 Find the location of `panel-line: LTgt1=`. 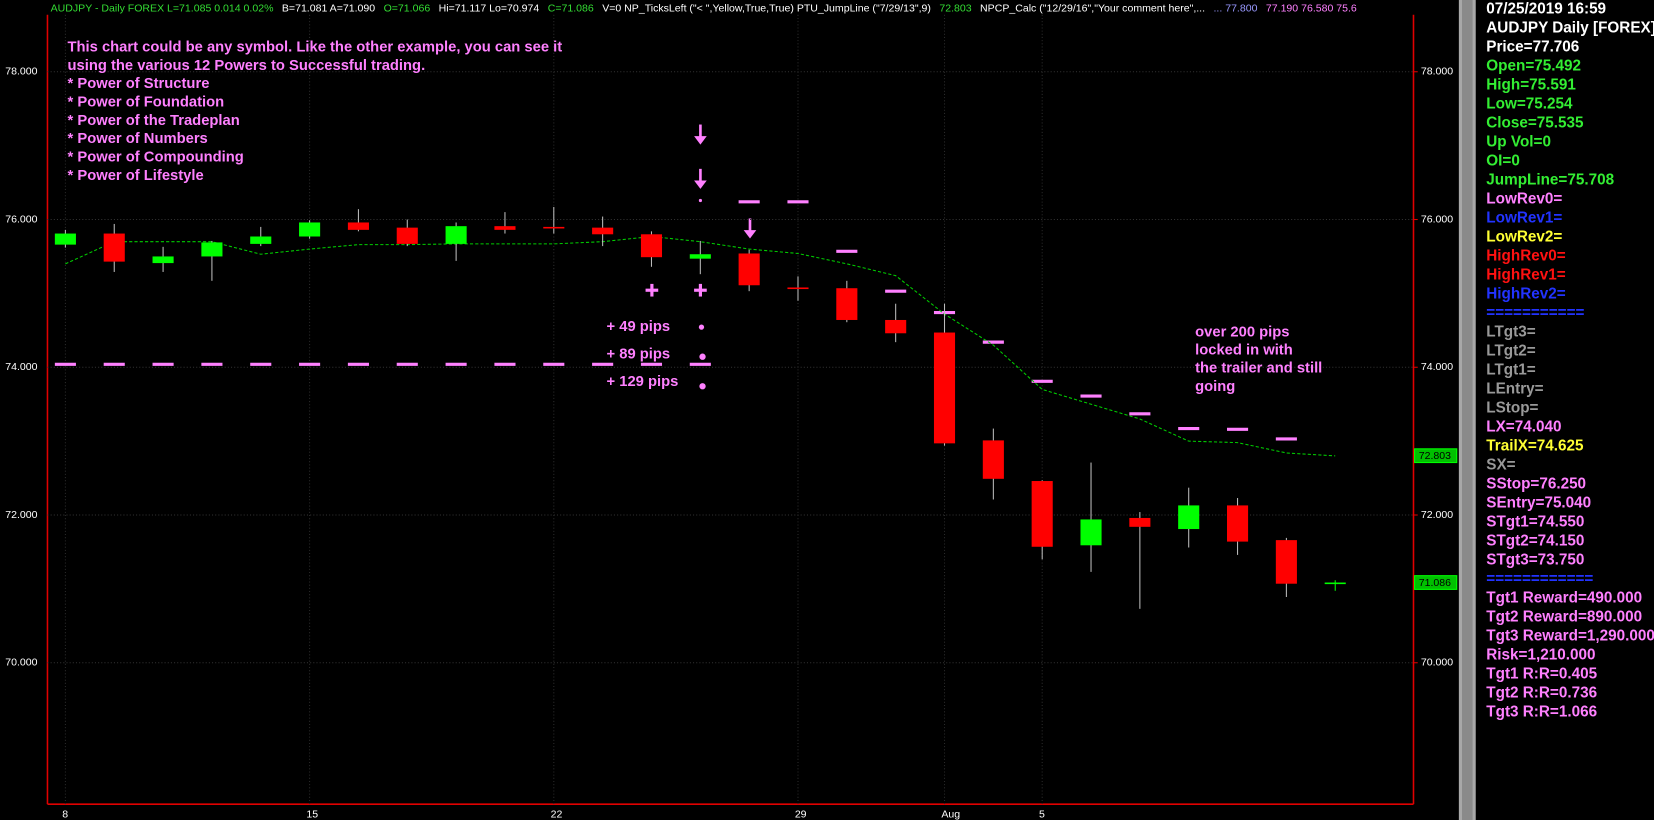

panel-line: LTgt1= is located at coordinates (1510, 369).